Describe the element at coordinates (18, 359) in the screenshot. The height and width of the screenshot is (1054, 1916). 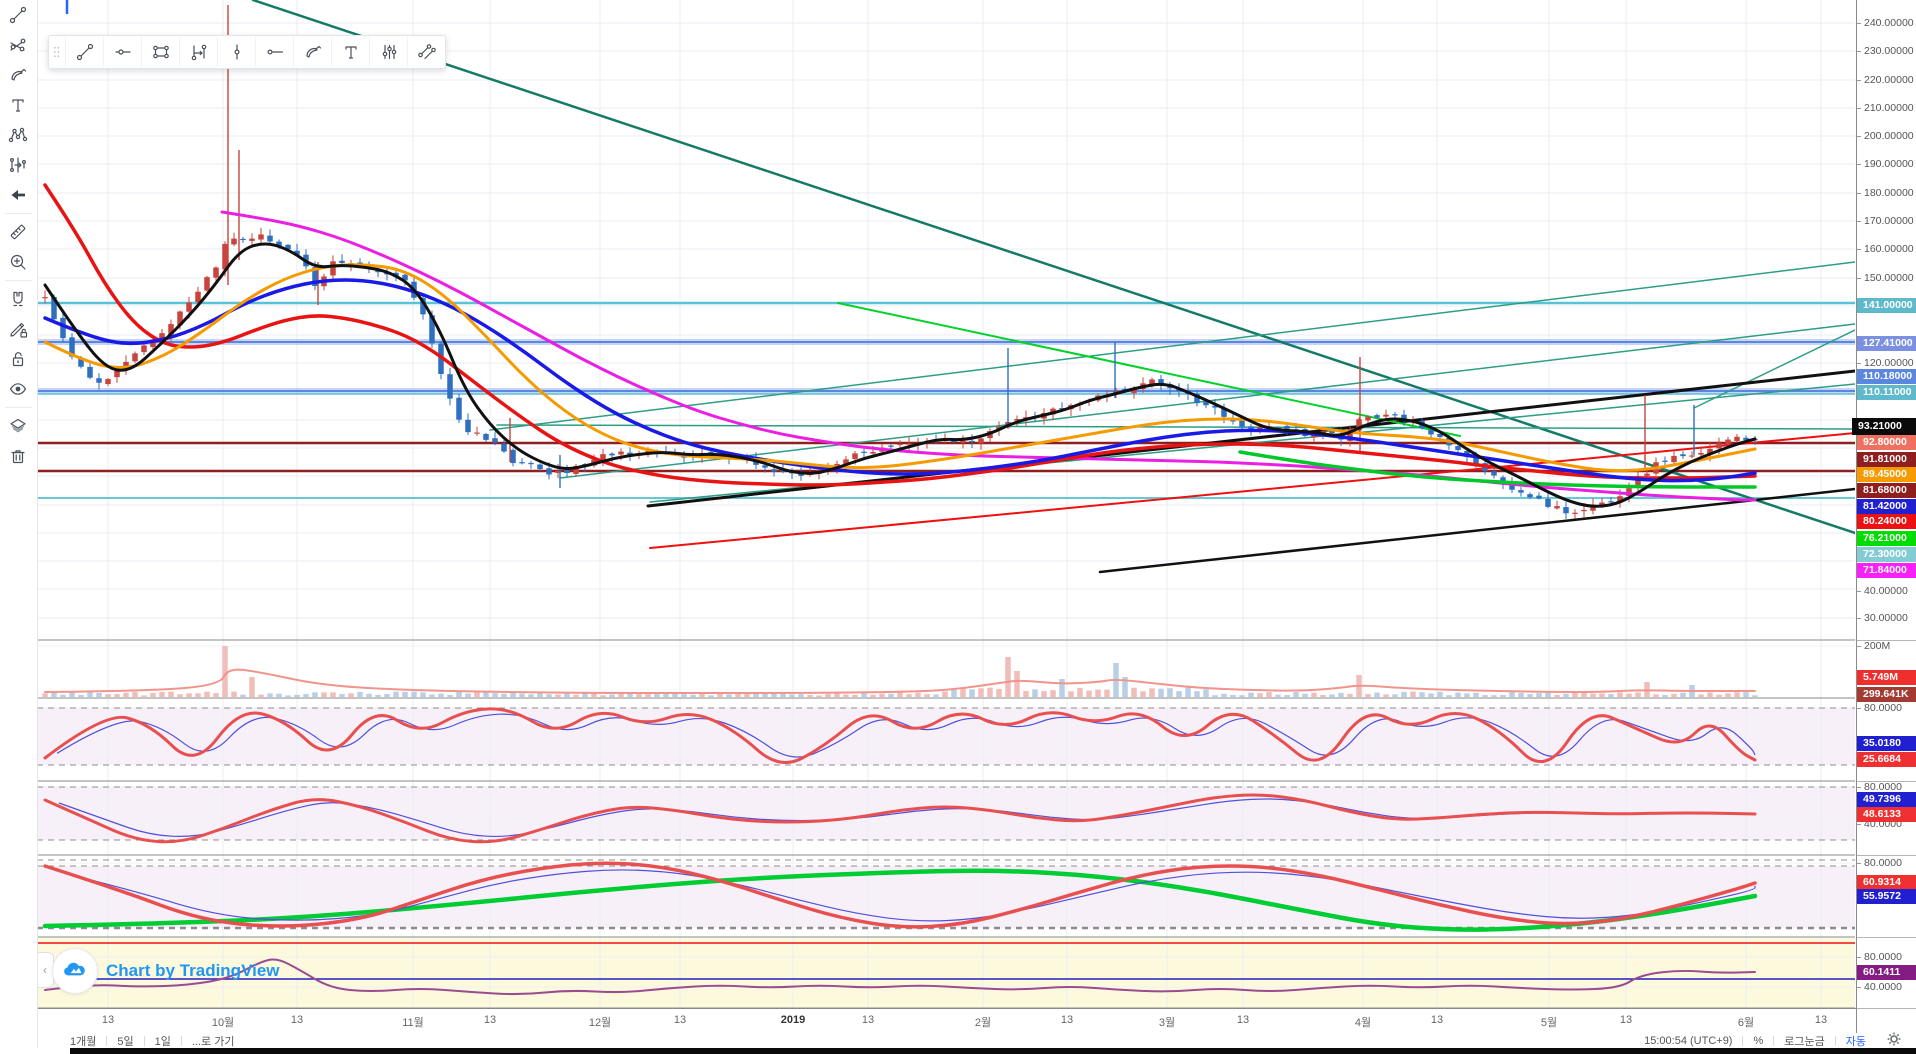
I see `lock-icon` at that location.